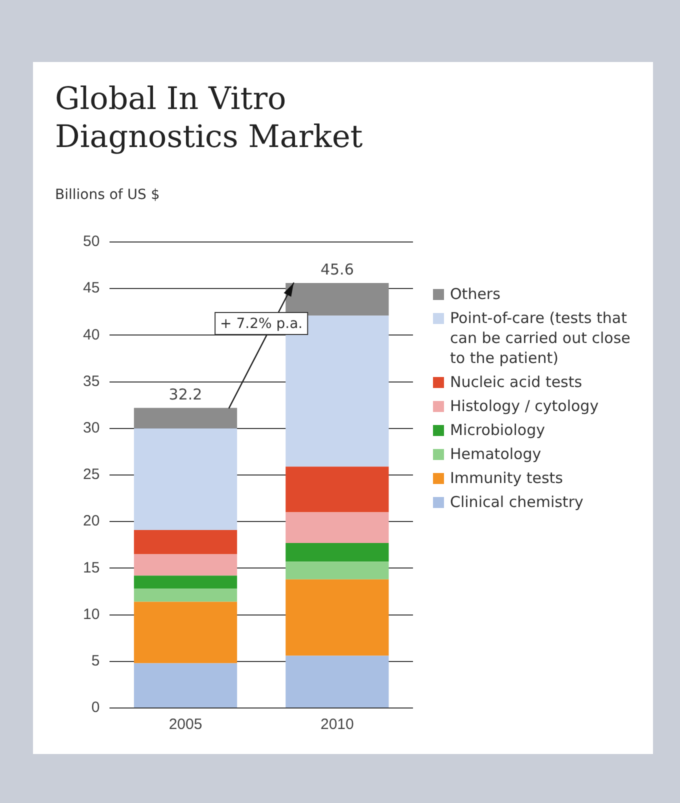 This screenshot has width=680, height=803. Describe the element at coordinates (517, 502) in the screenshot. I see `legend-label: Clinical chemistry` at that location.